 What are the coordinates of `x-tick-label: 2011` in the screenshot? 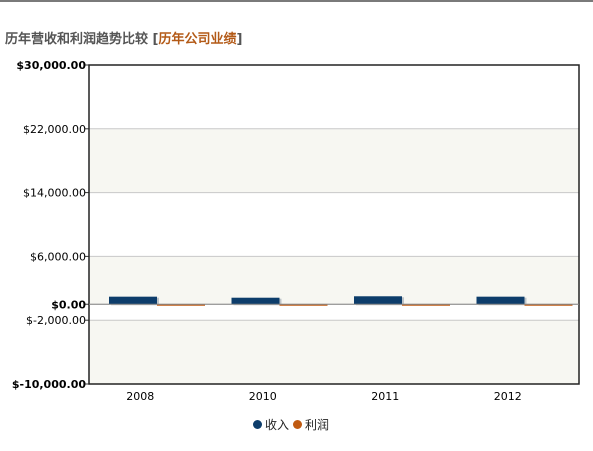 It's located at (385, 396).